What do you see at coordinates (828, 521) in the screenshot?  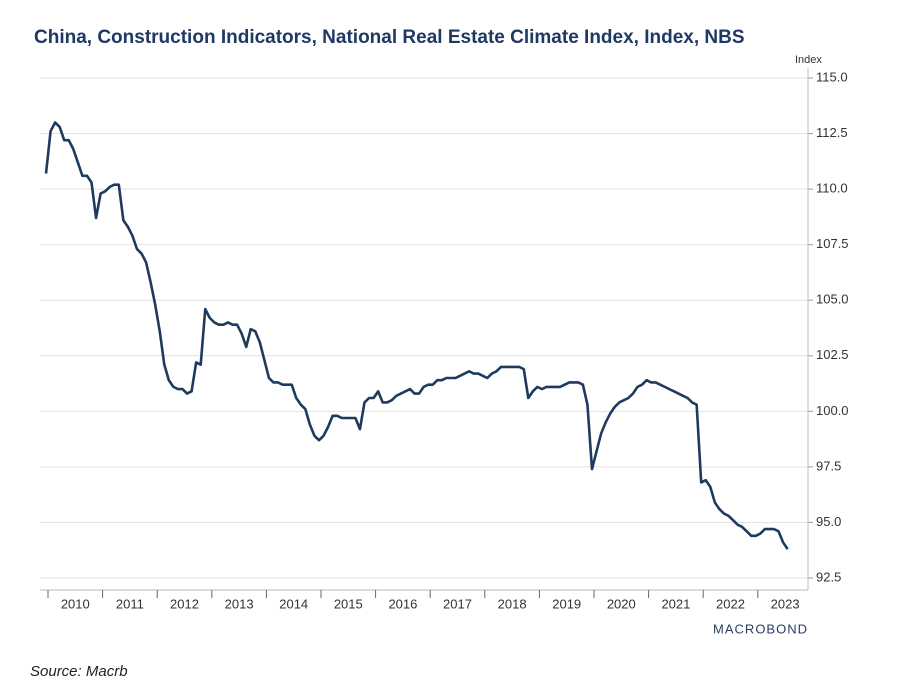 I see `y-tick-label: 95.0` at bounding box center [828, 521].